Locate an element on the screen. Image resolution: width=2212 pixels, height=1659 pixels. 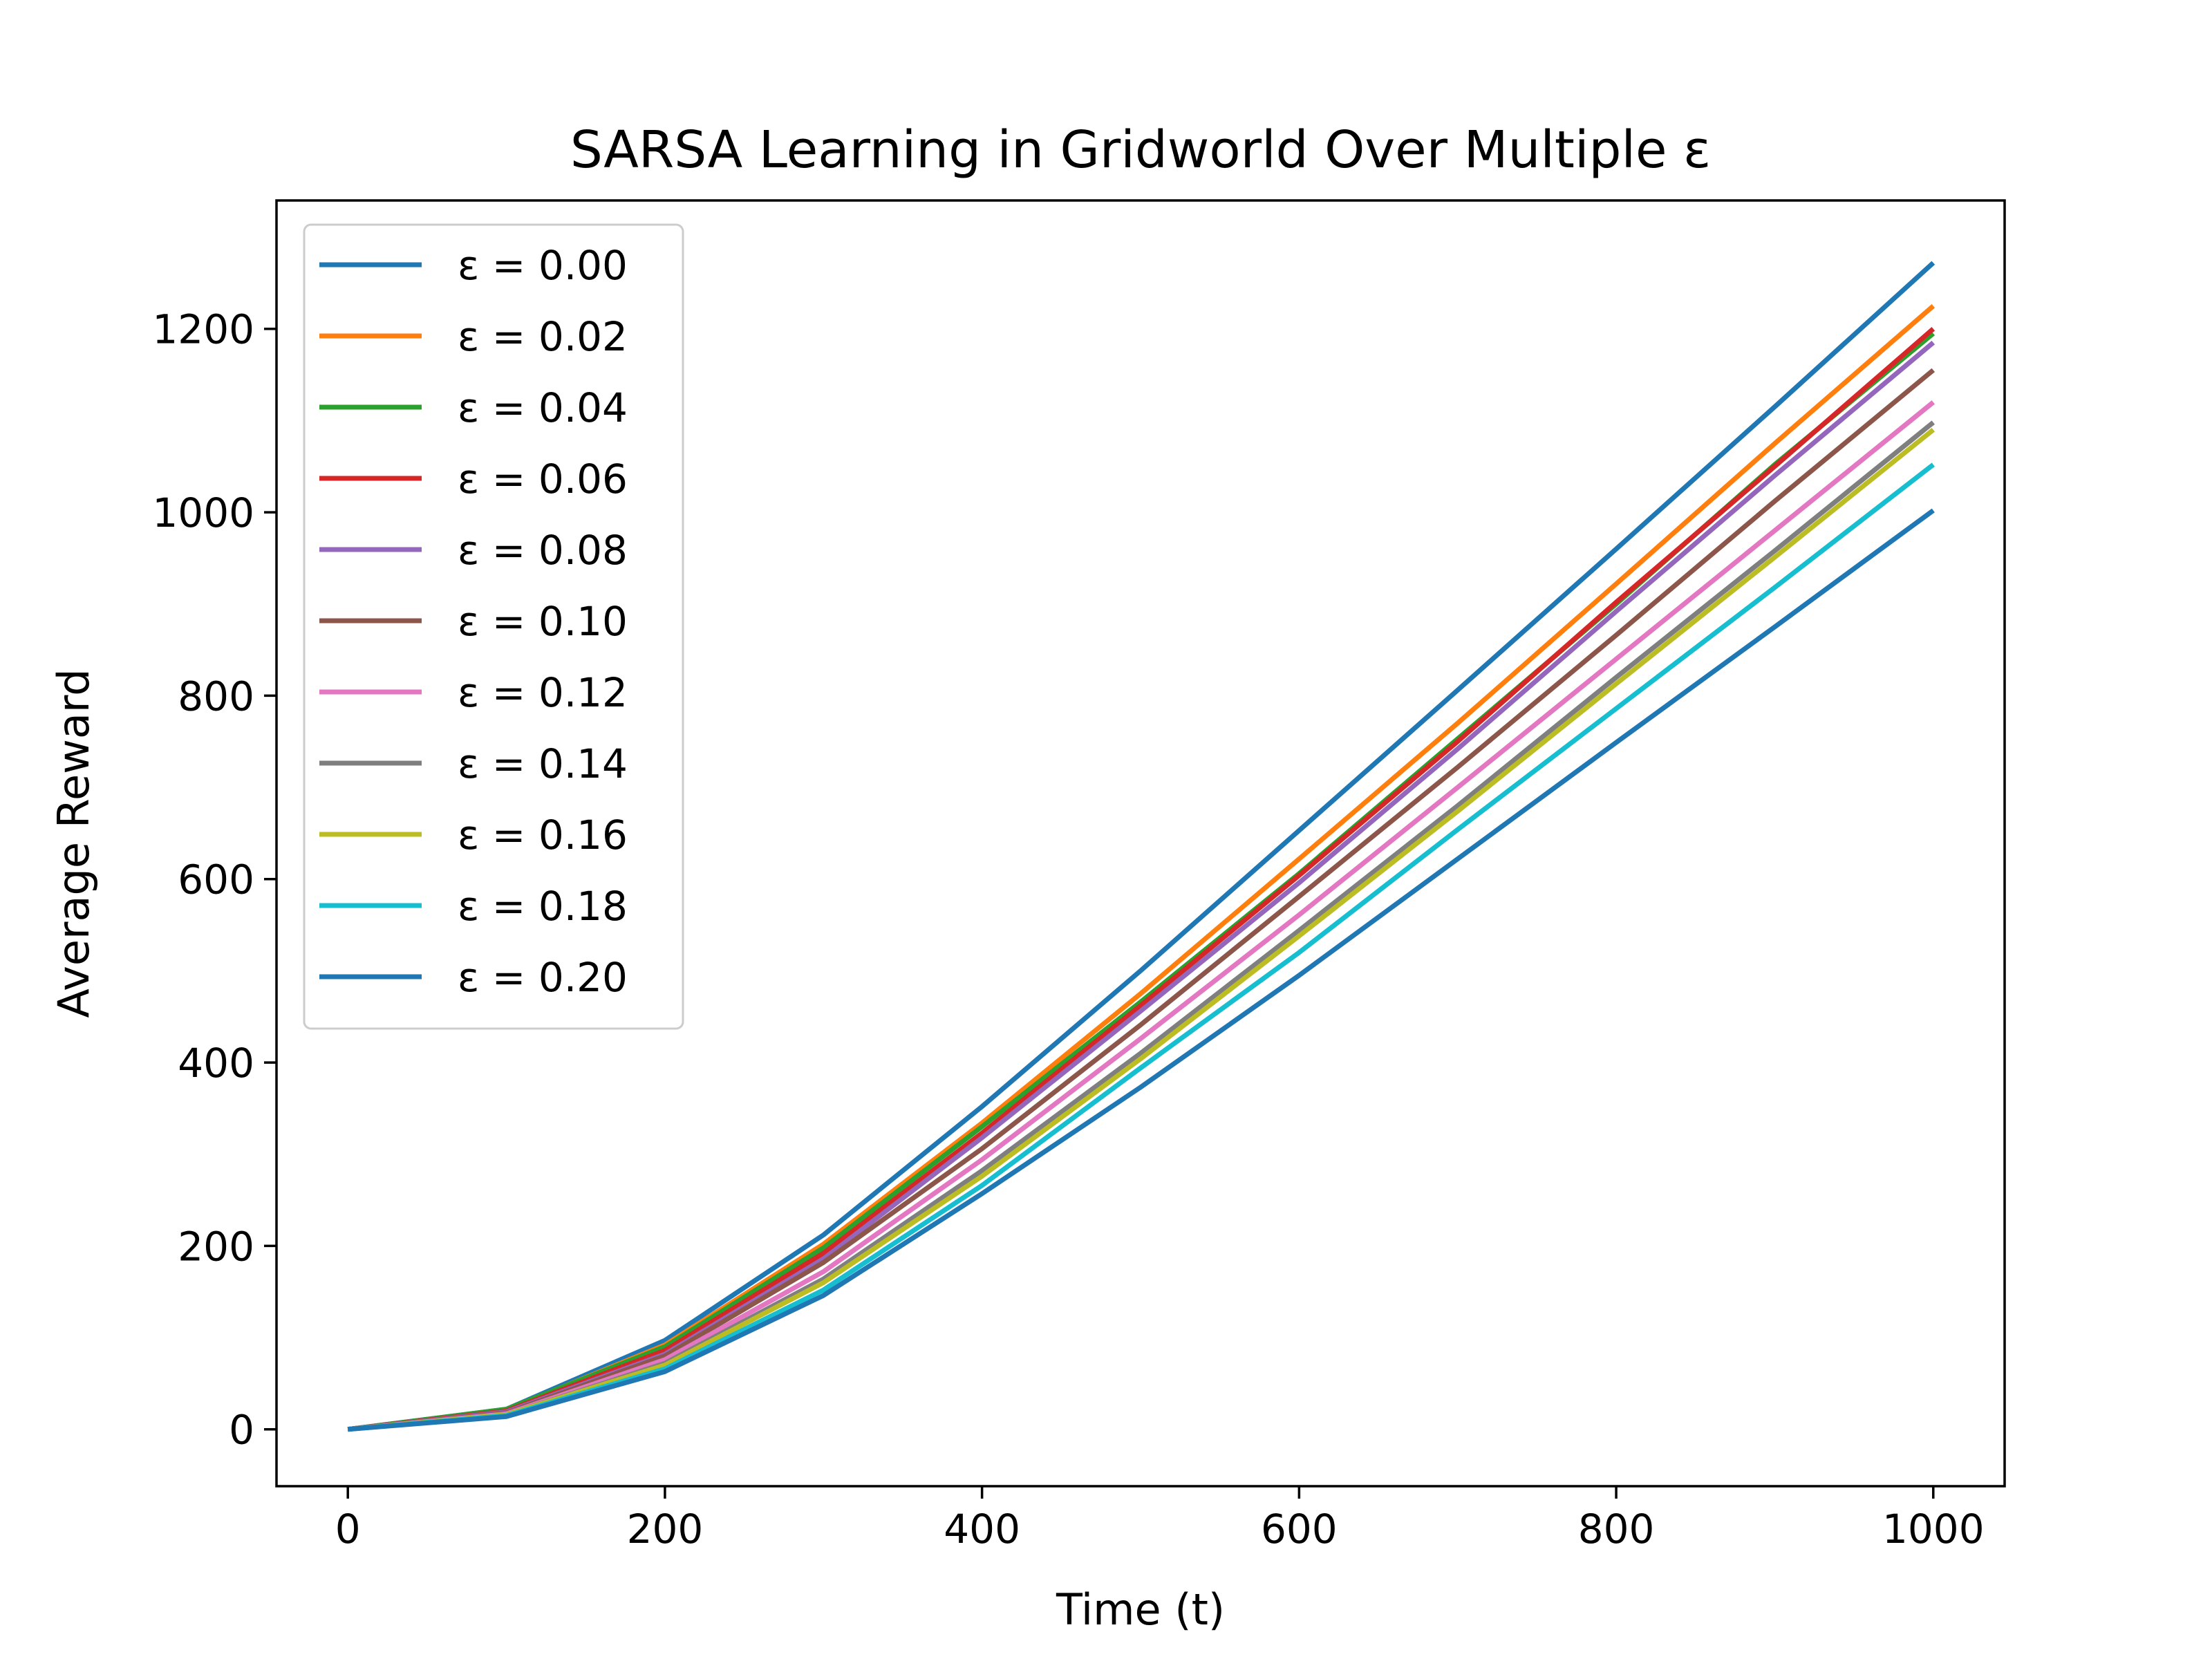
legend-label-3: ε = 0.06 is located at coordinates (543, 480).